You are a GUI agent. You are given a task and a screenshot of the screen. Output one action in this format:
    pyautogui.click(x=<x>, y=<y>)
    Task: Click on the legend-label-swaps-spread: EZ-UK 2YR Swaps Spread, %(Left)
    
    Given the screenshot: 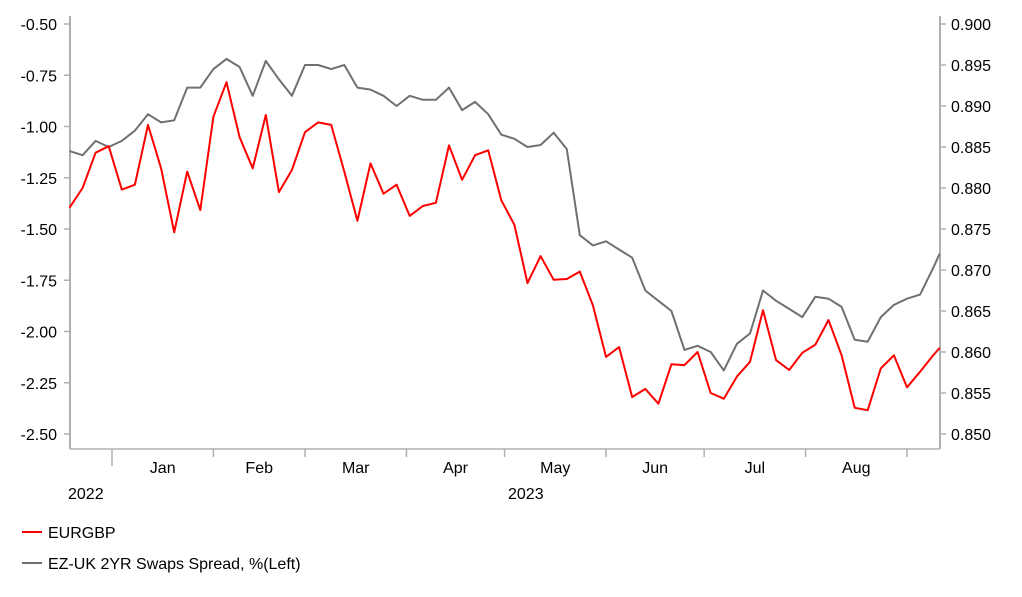 What is the action you would take?
    pyautogui.click(x=174, y=564)
    